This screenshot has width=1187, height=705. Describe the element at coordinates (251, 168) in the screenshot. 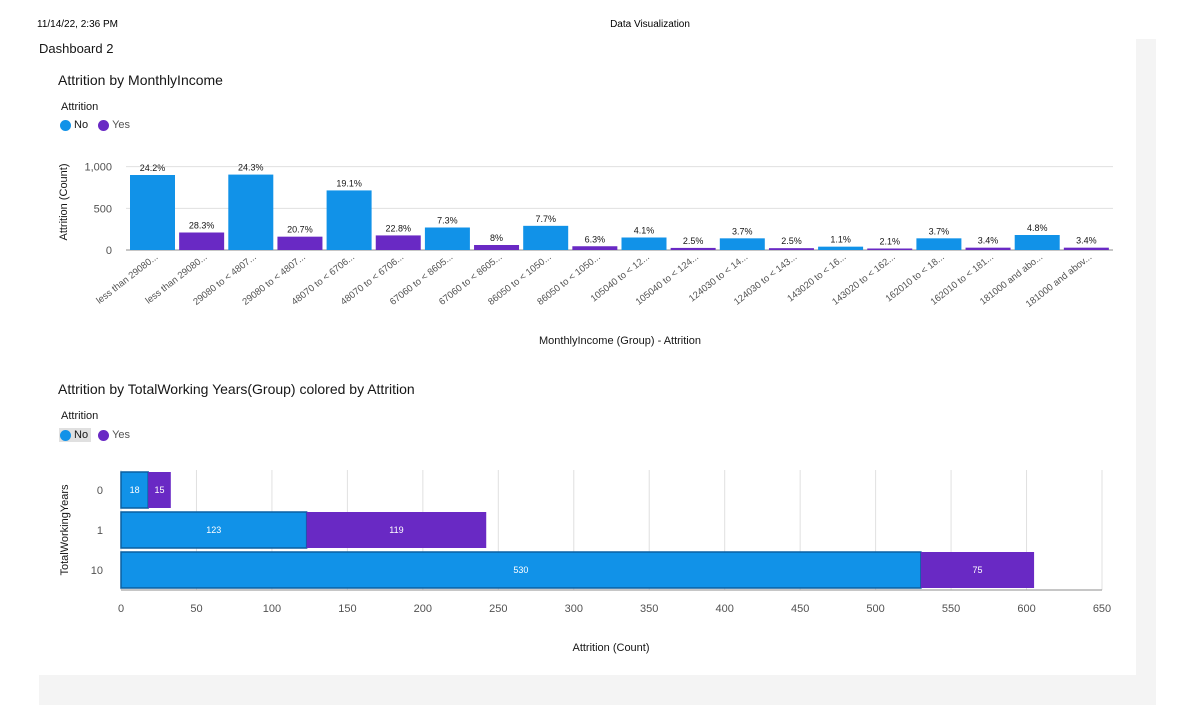

I see `chart1-data-label: 24.3%` at that location.